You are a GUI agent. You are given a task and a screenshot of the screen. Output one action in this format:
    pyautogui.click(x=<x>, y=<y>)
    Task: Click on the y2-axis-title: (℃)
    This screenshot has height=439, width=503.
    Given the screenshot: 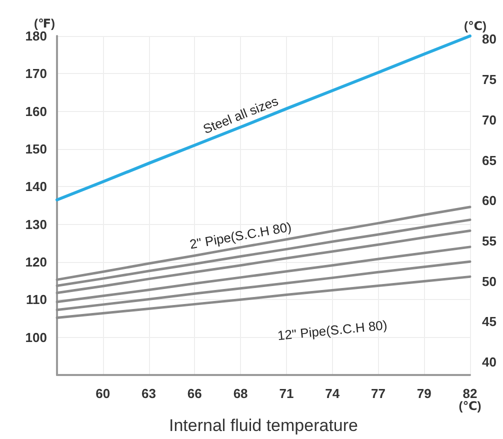 What is the action you would take?
    pyautogui.click(x=475, y=26)
    